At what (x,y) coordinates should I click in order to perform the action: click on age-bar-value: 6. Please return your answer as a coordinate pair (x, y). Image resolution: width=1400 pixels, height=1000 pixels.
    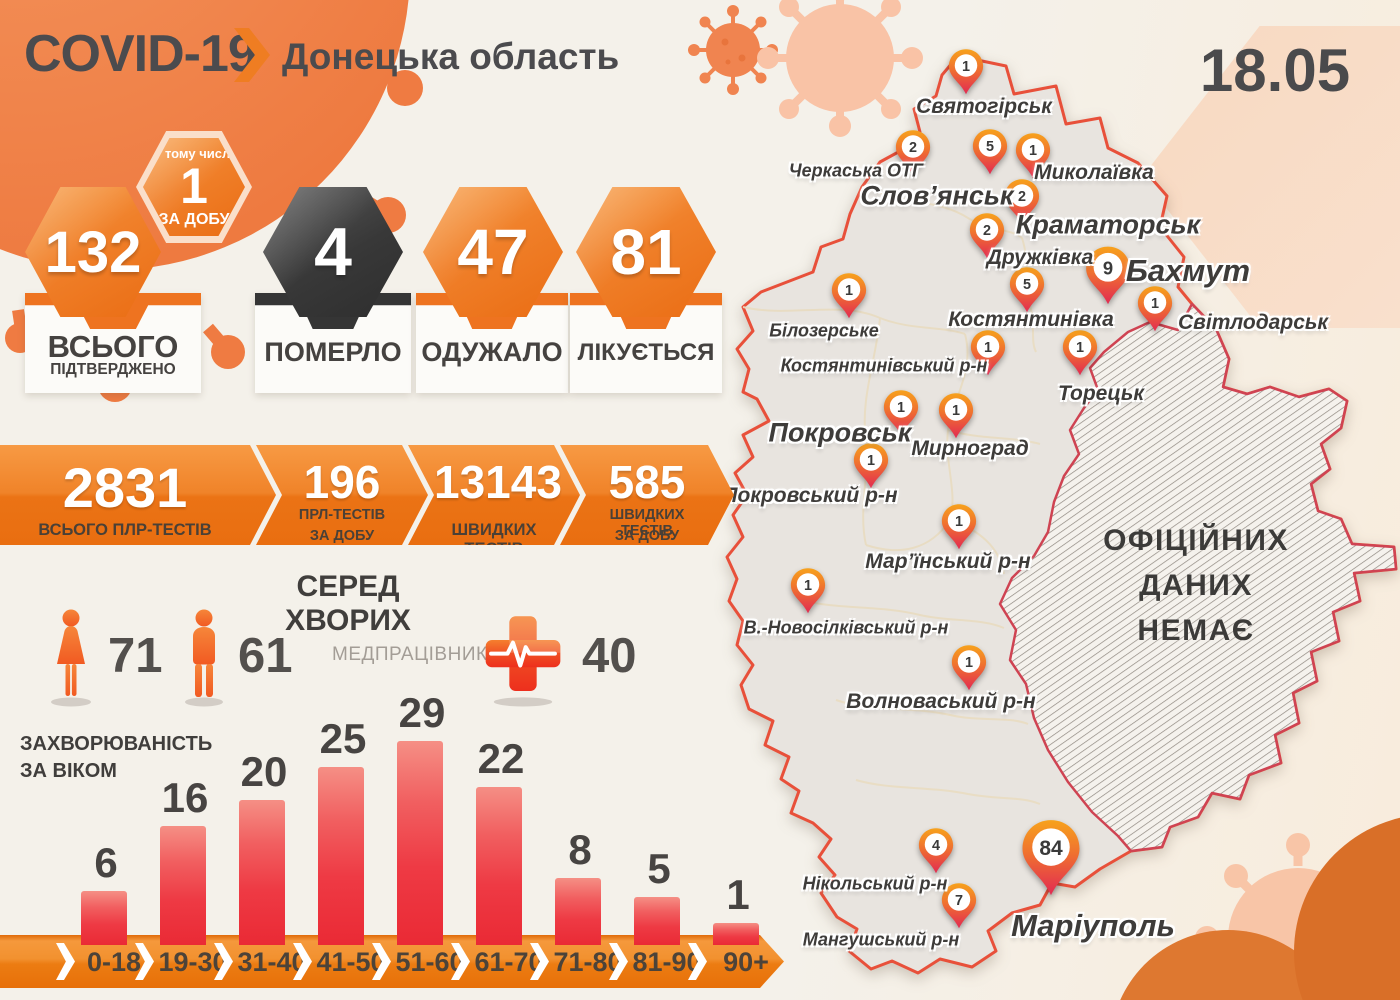
    Looking at the image, I should click on (106, 862).